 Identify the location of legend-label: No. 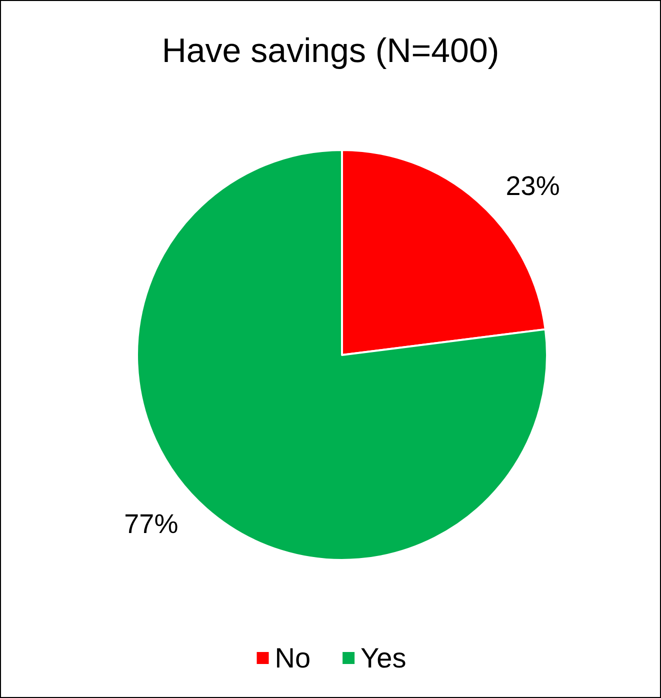
(292, 658).